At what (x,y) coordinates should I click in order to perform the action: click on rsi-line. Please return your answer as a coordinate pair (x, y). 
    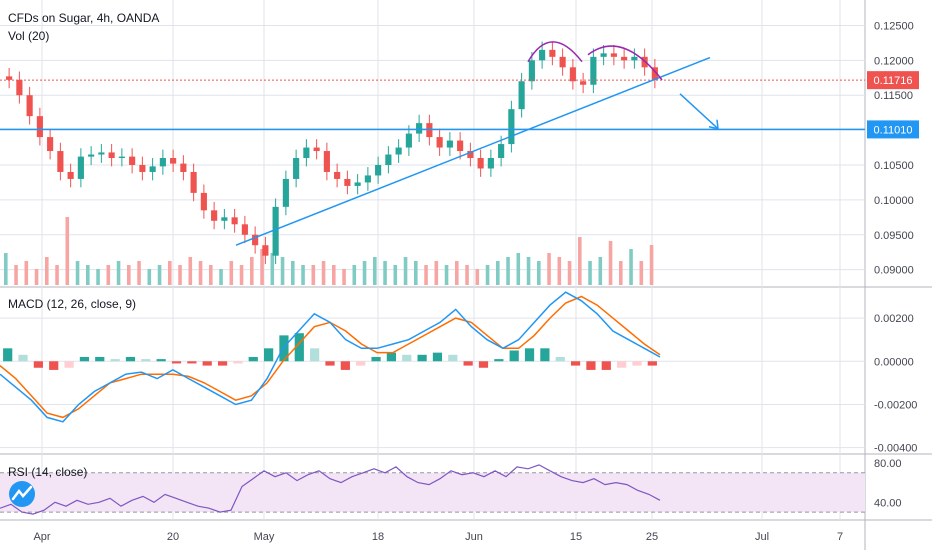
    Looking at the image, I should click on (330, 489).